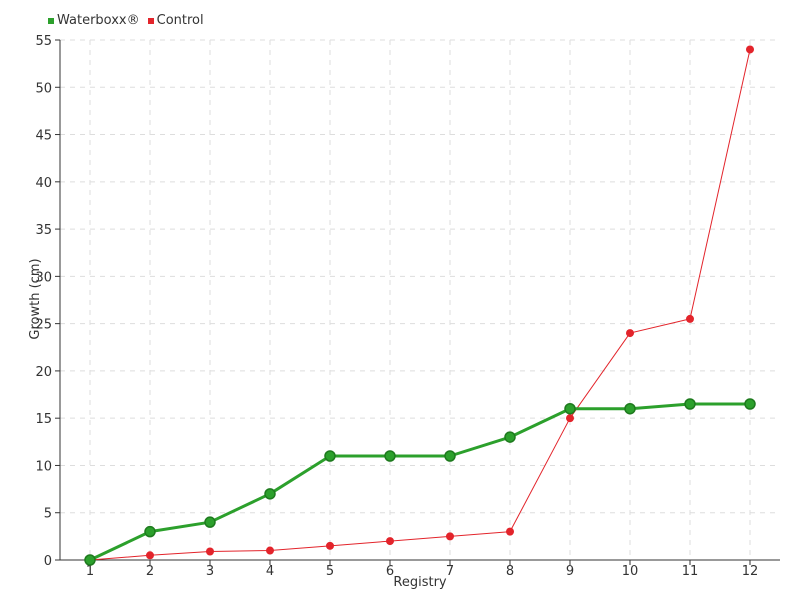 This screenshot has height=600, width=800. What do you see at coordinates (510, 571) in the screenshot?
I see `x-tick-label: 8` at bounding box center [510, 571].